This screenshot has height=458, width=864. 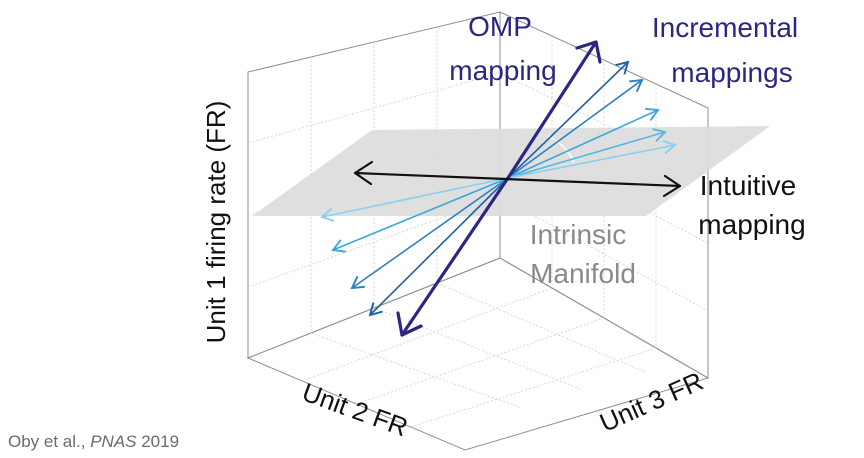 What do you see at coordinates (751, 224) in the screenshot?
I see `intuitive-label-line2: mapping` at bounding box center [751, 224].